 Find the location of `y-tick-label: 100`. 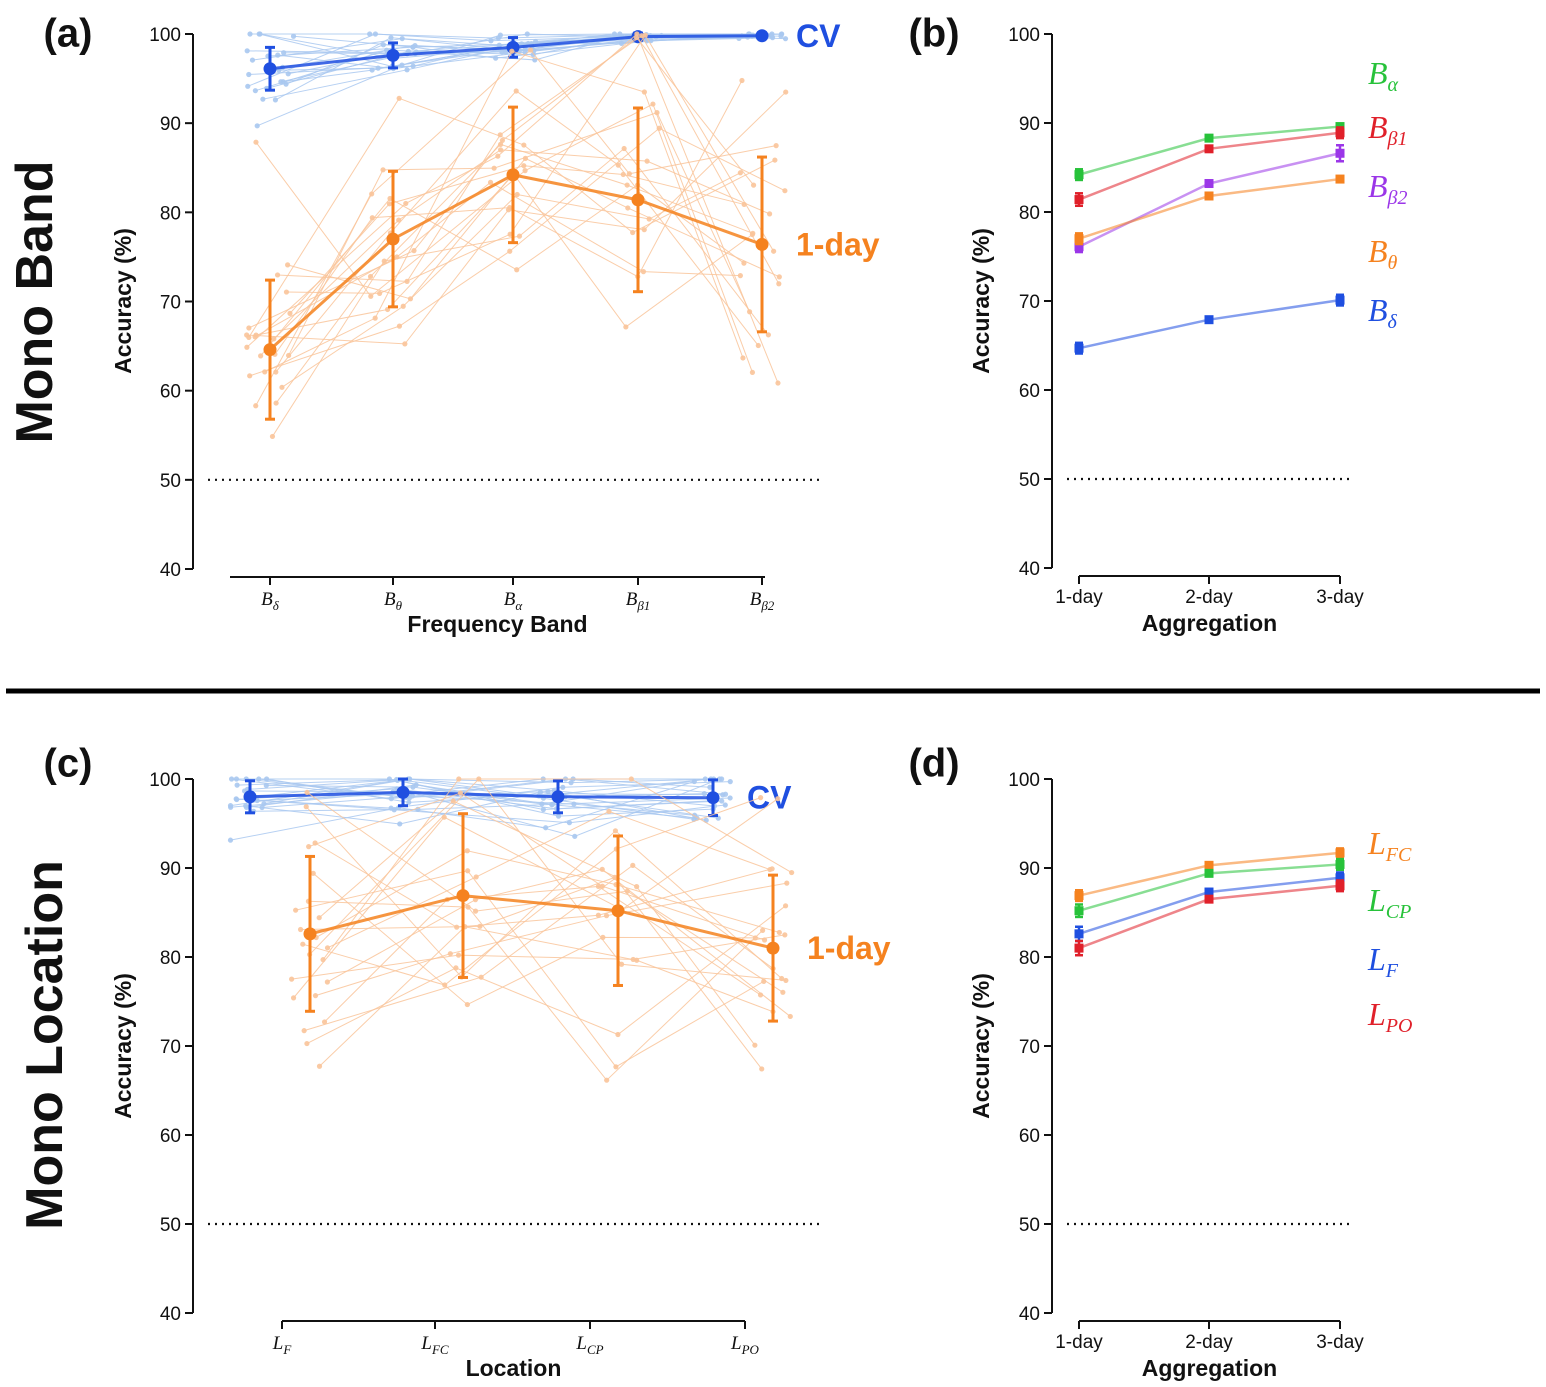

y-tick-label: 100 is located at coordinates (1024, 780).